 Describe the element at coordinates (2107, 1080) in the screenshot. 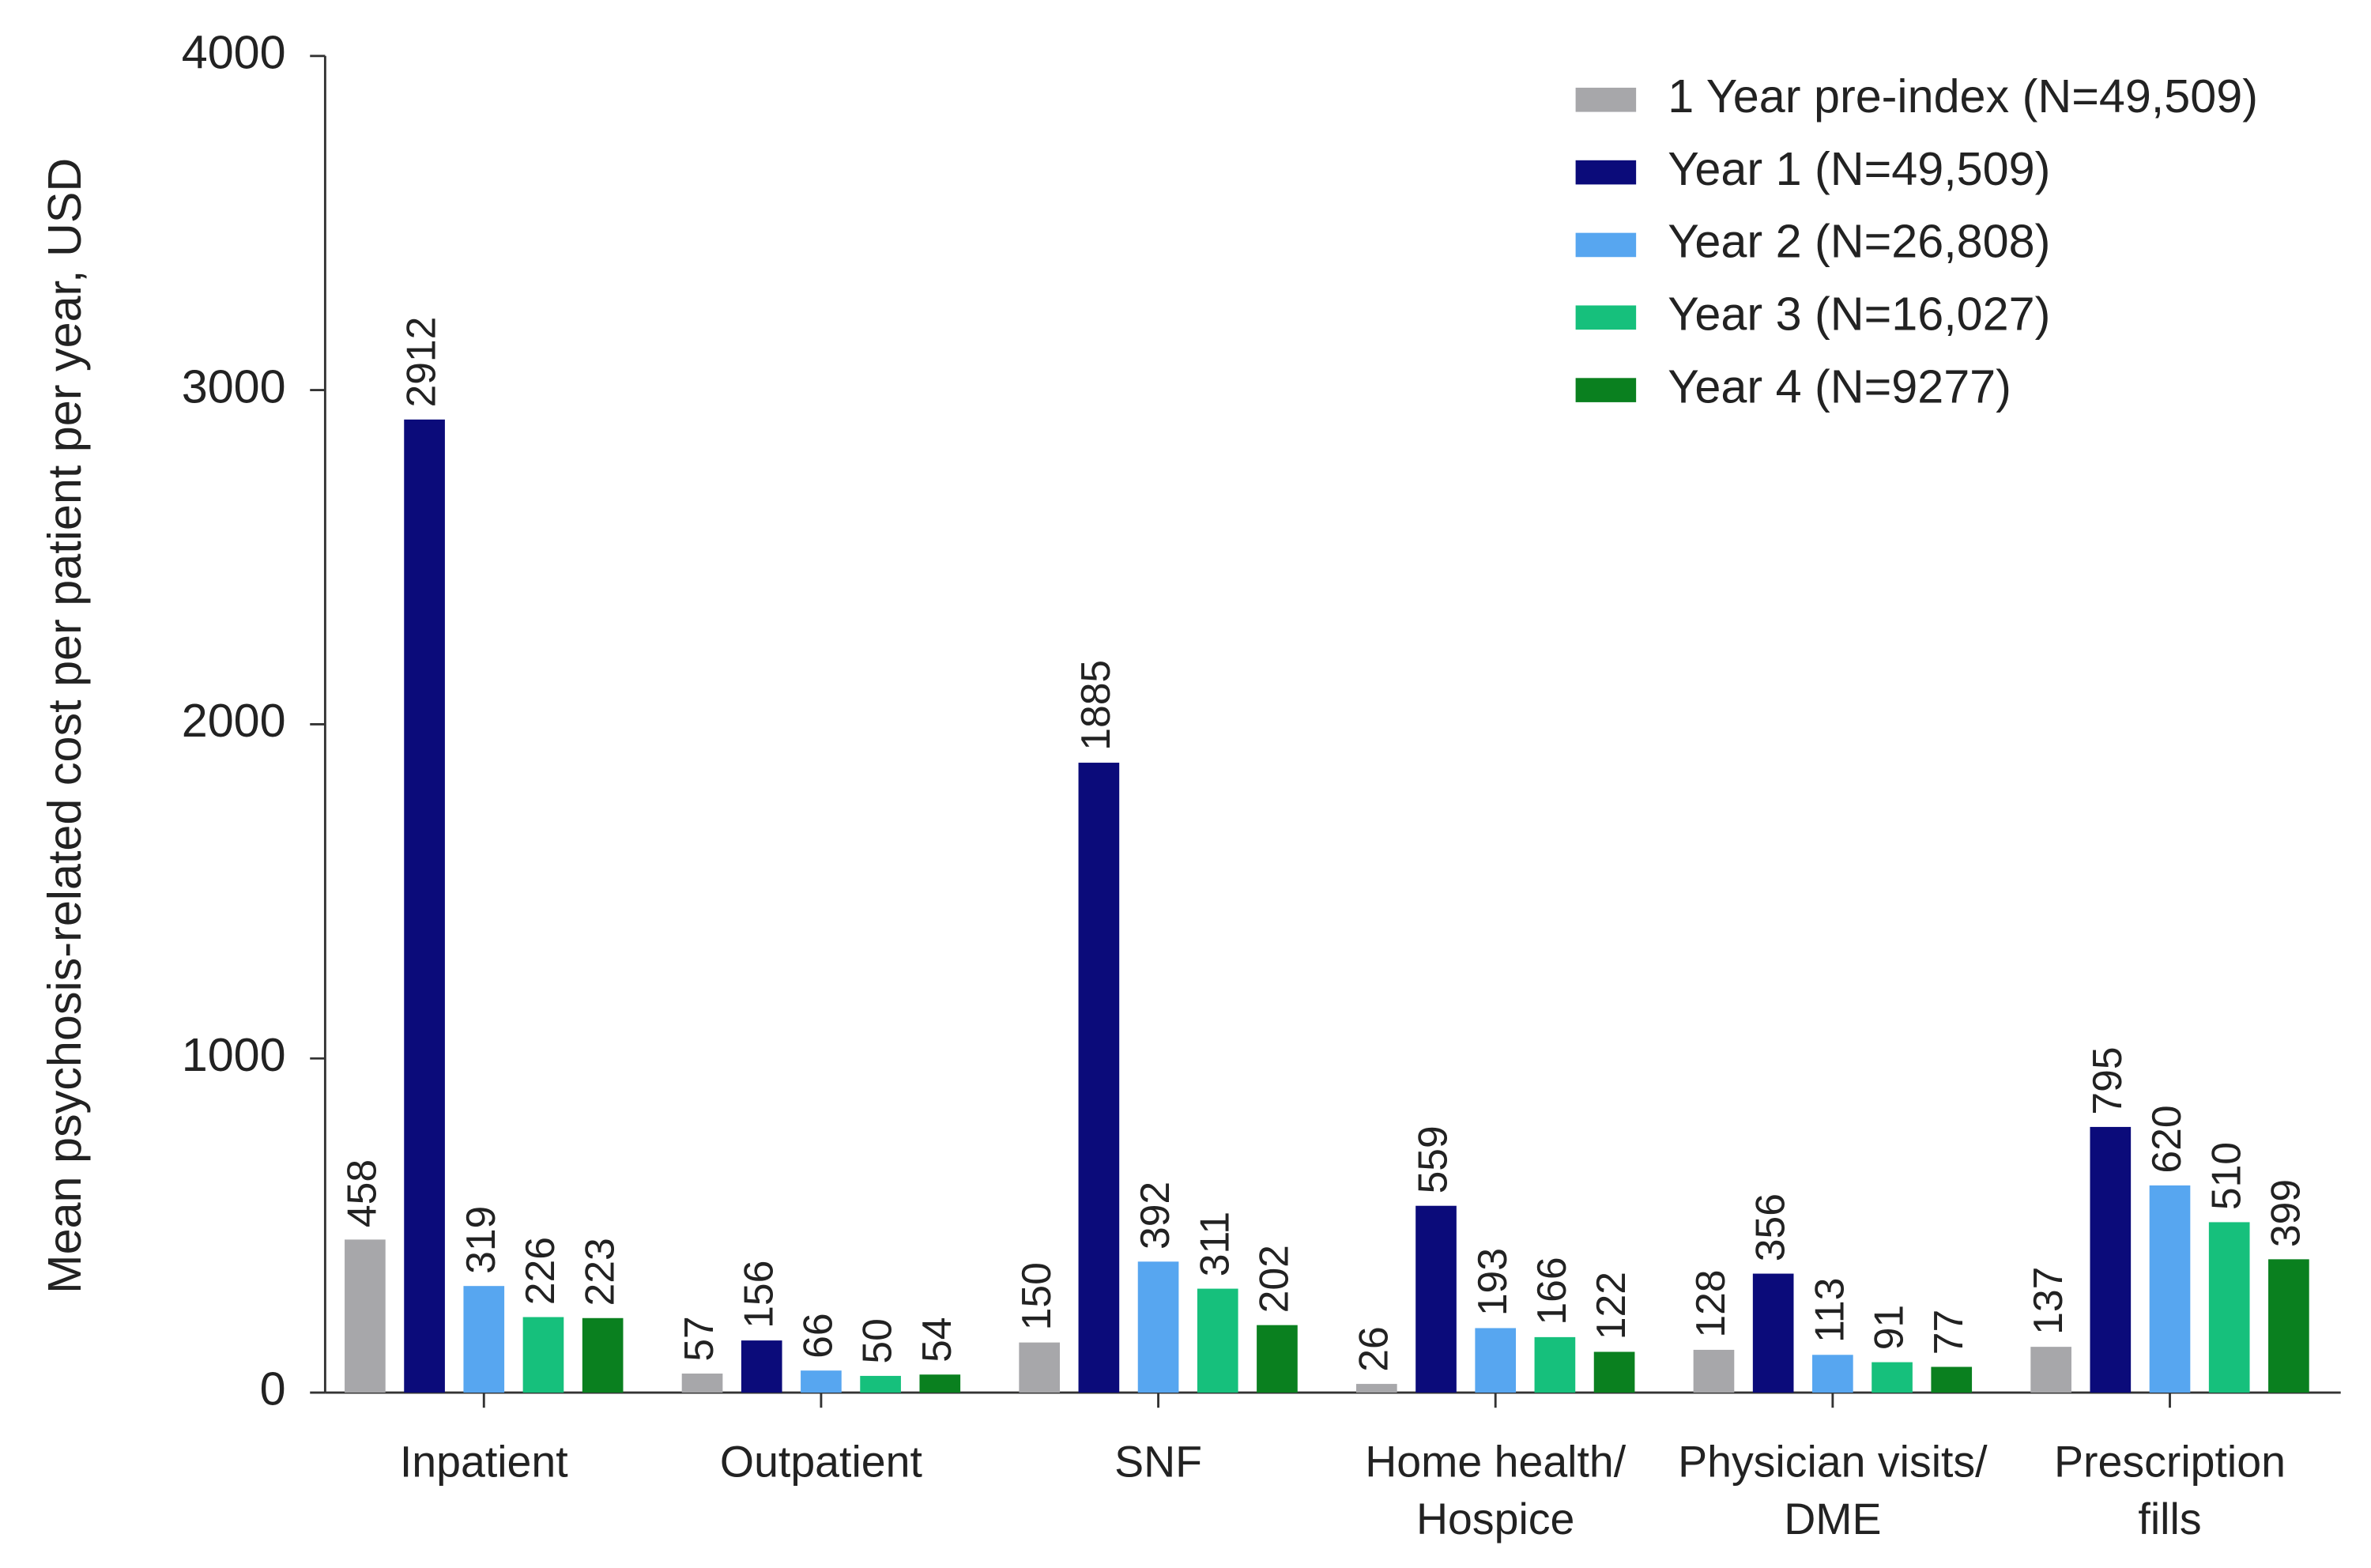

I see `value-label: 795` at that location.